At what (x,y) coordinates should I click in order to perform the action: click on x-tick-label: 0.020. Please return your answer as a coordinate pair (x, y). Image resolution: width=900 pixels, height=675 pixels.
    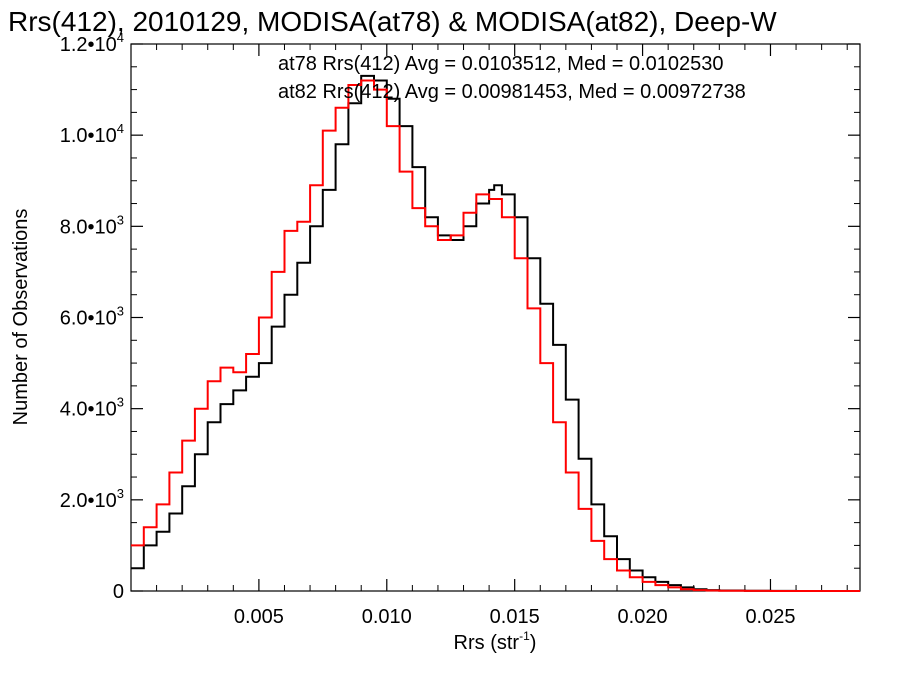
    Looking at the image, I should click on (643, 617).